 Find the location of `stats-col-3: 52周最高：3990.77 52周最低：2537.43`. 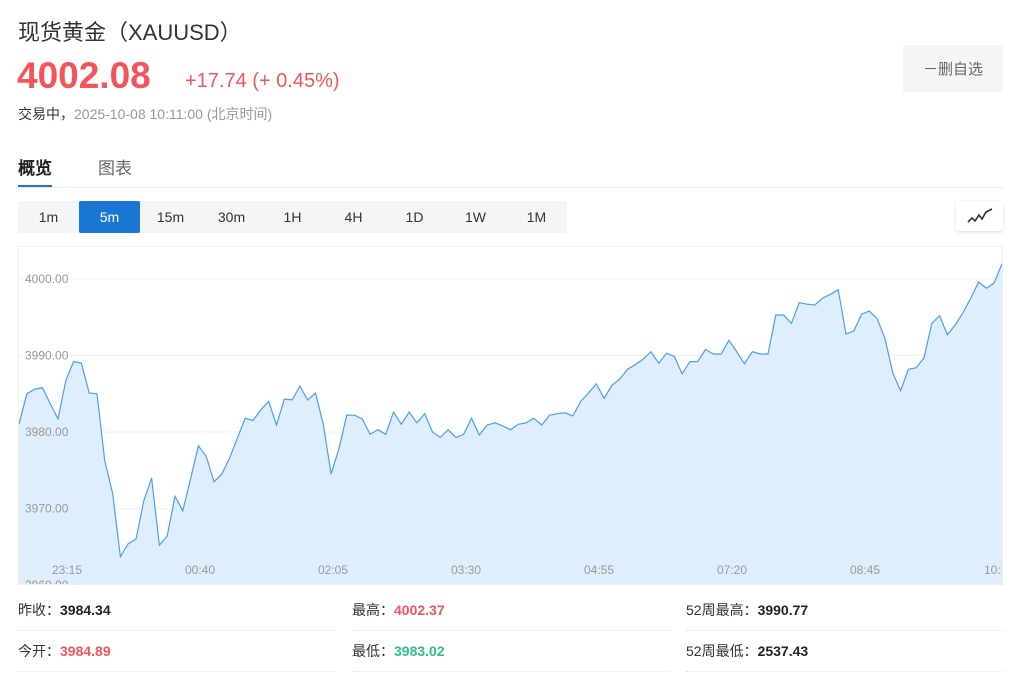

stats-col-3: 52周最高：3990.77 52周最低：2537.43 is located at coordinates (845, 631).